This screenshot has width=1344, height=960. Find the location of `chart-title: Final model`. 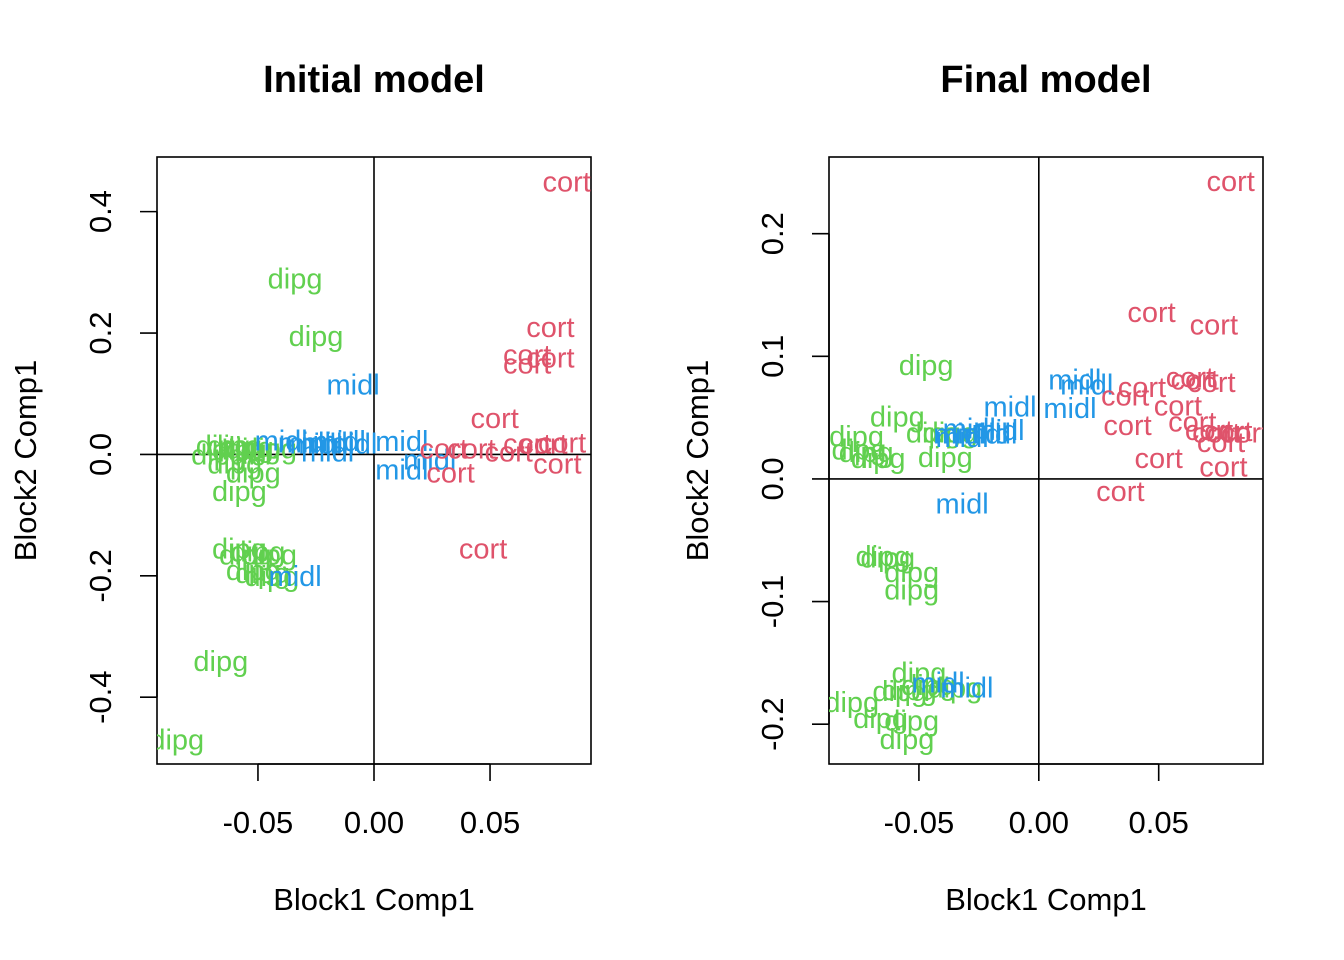

chart-title: Final model is located at coordinates (1045, 80).